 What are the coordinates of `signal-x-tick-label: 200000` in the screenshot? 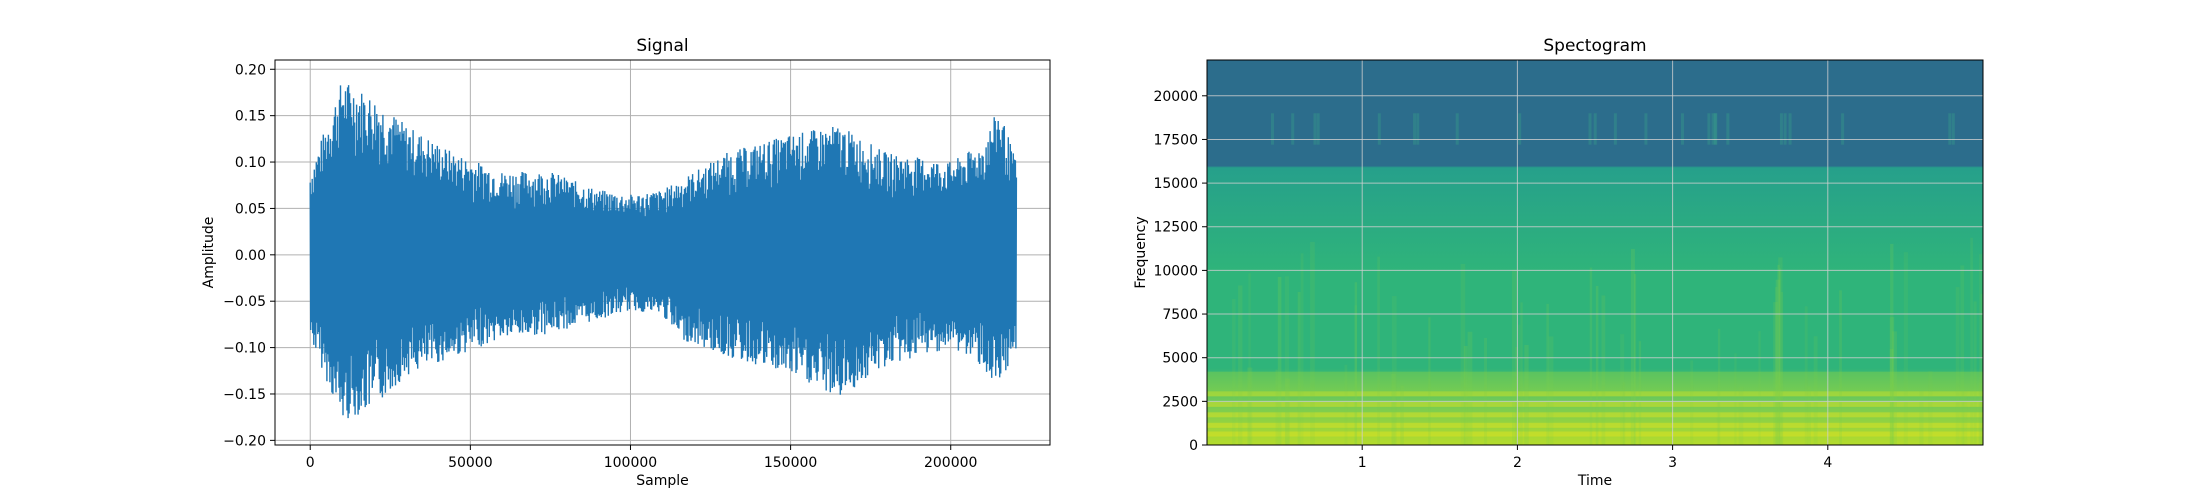 It's located at (950, 463).